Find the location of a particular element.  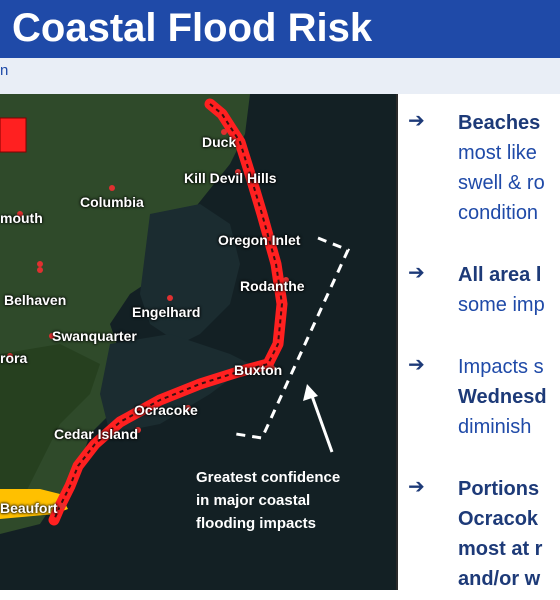

title-bar: Coastal Flood Risk is located at coordinates (280, 29).